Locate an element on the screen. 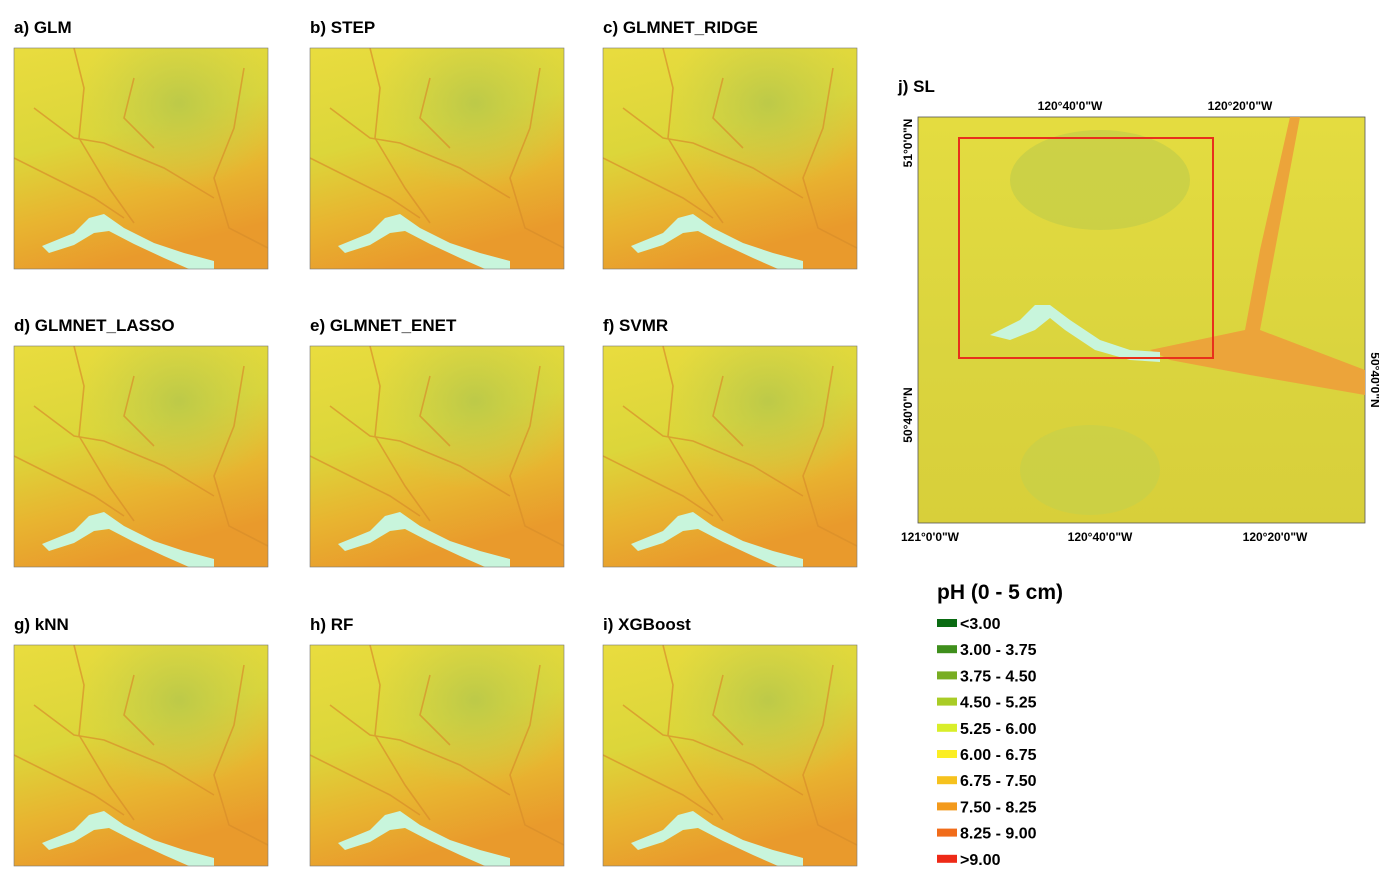 This screenshot has height=872, width=1379. legend-label: 6.00 - 6.75 is located at coordinates (998, 755).